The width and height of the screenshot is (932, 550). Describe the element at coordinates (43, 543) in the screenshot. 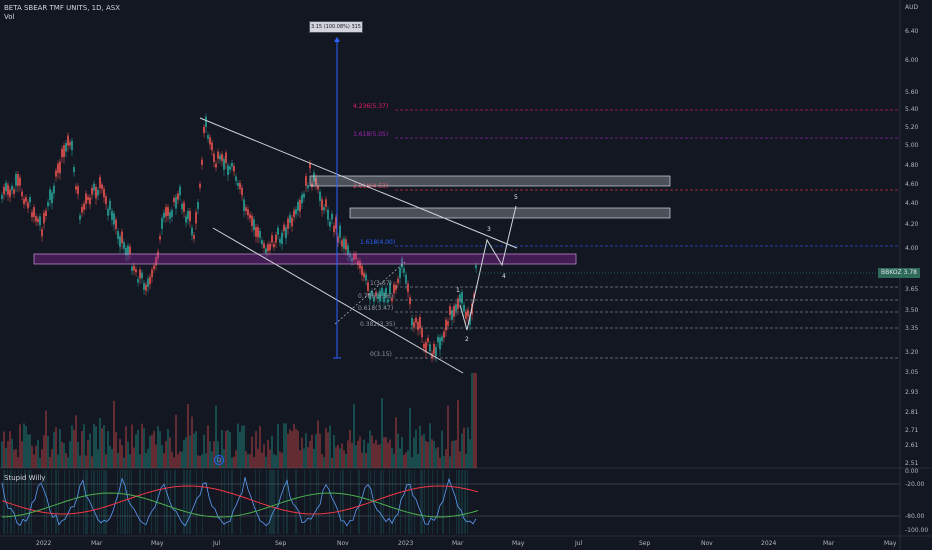

I see `time-tick-label: 2022` at that location.